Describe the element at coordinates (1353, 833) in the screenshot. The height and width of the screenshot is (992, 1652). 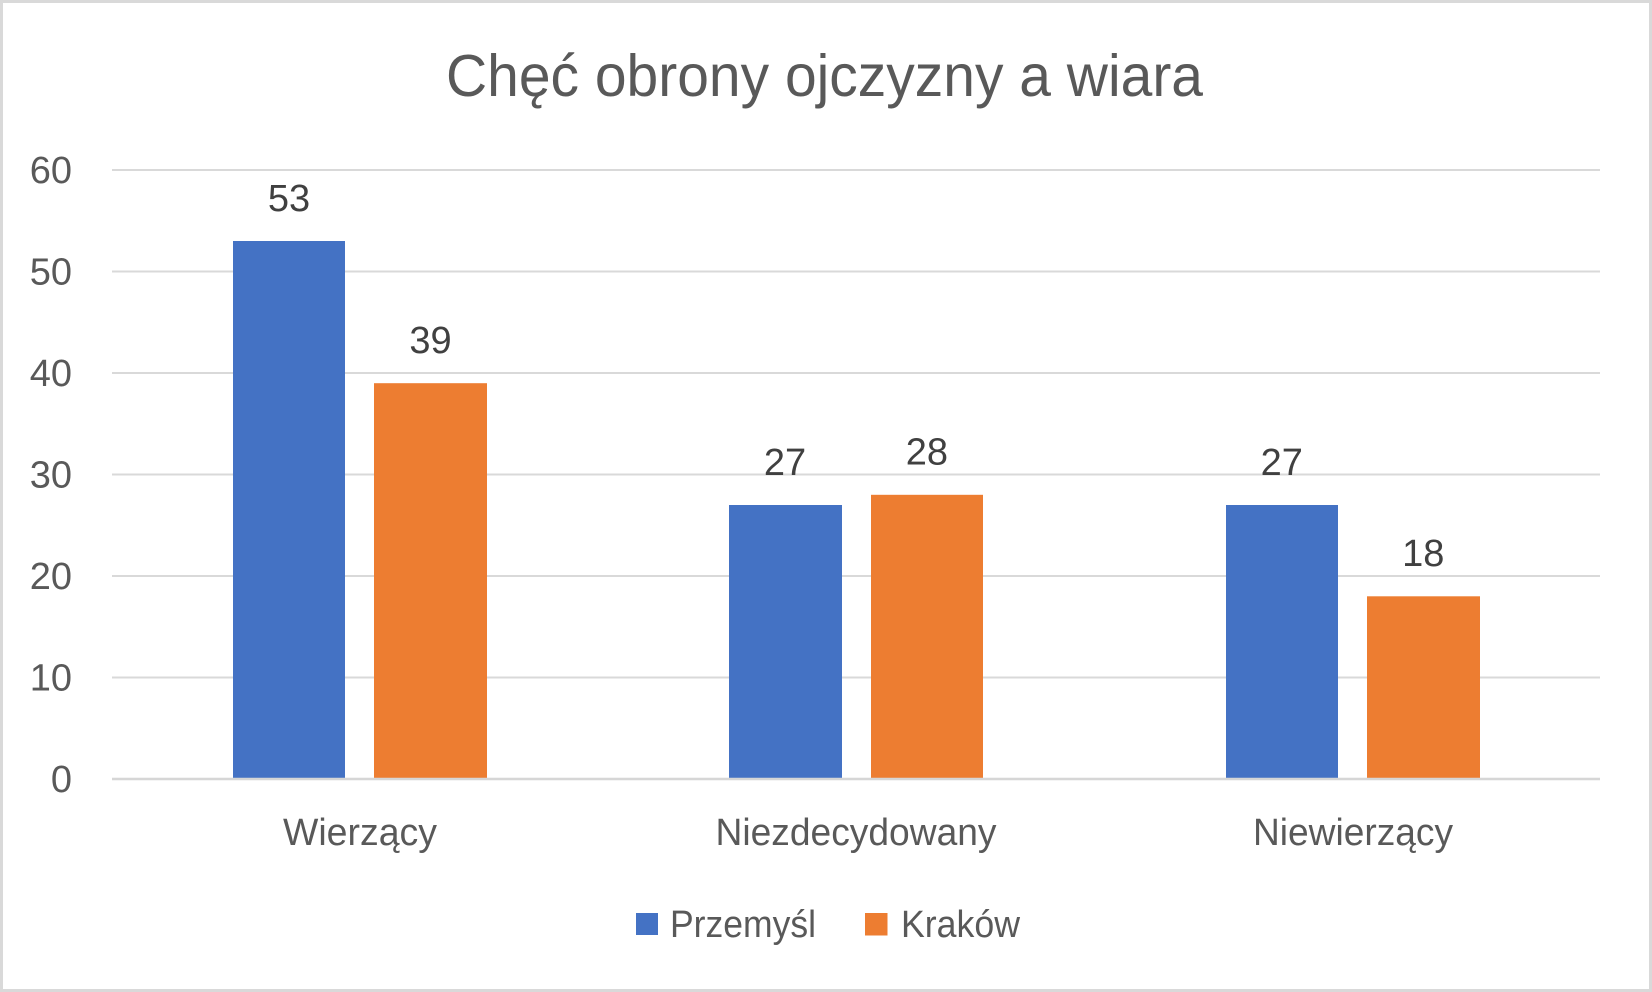
I see `svg-text: Niewierzący` at that location.